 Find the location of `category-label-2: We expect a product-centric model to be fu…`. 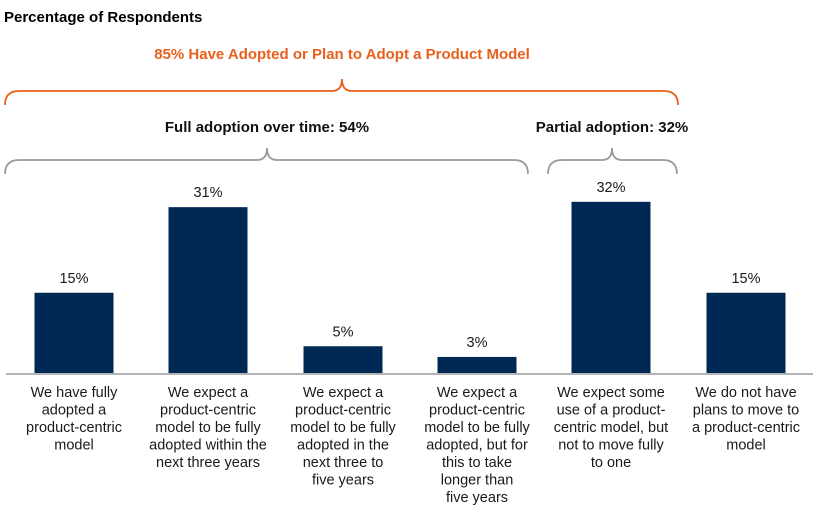

category-label-2: We expect a product-centric model to be fu… is located at coordinates (343, 437).